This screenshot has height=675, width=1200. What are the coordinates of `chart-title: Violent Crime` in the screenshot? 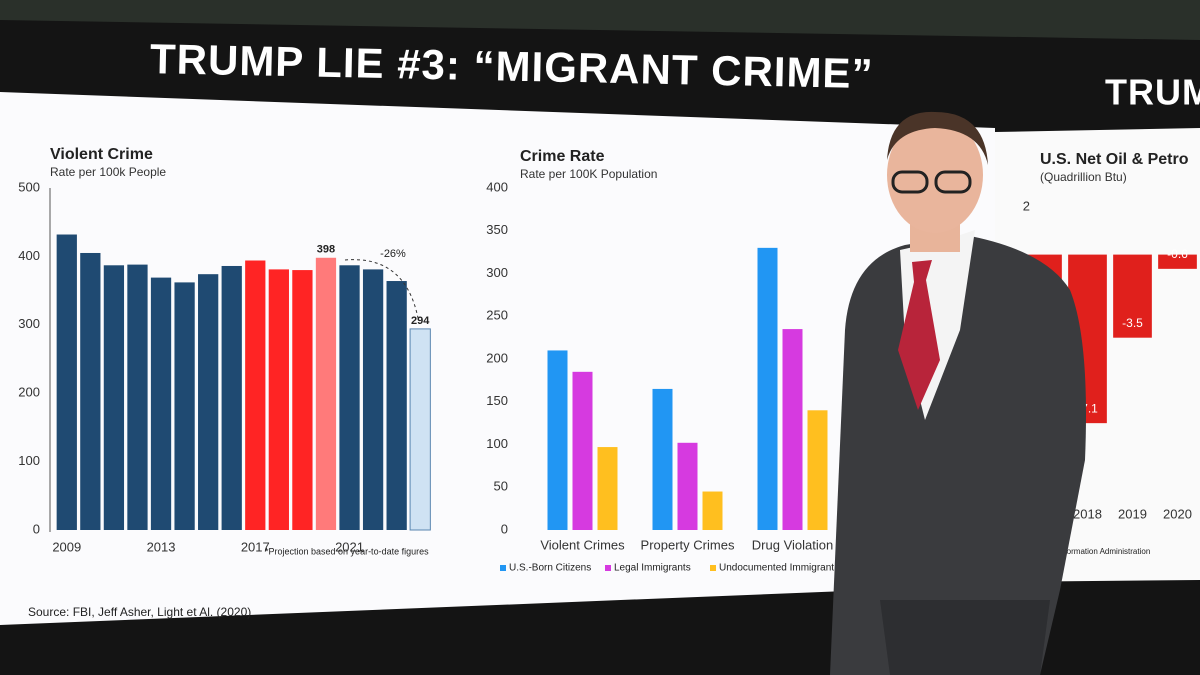 It's located at (101, 154).